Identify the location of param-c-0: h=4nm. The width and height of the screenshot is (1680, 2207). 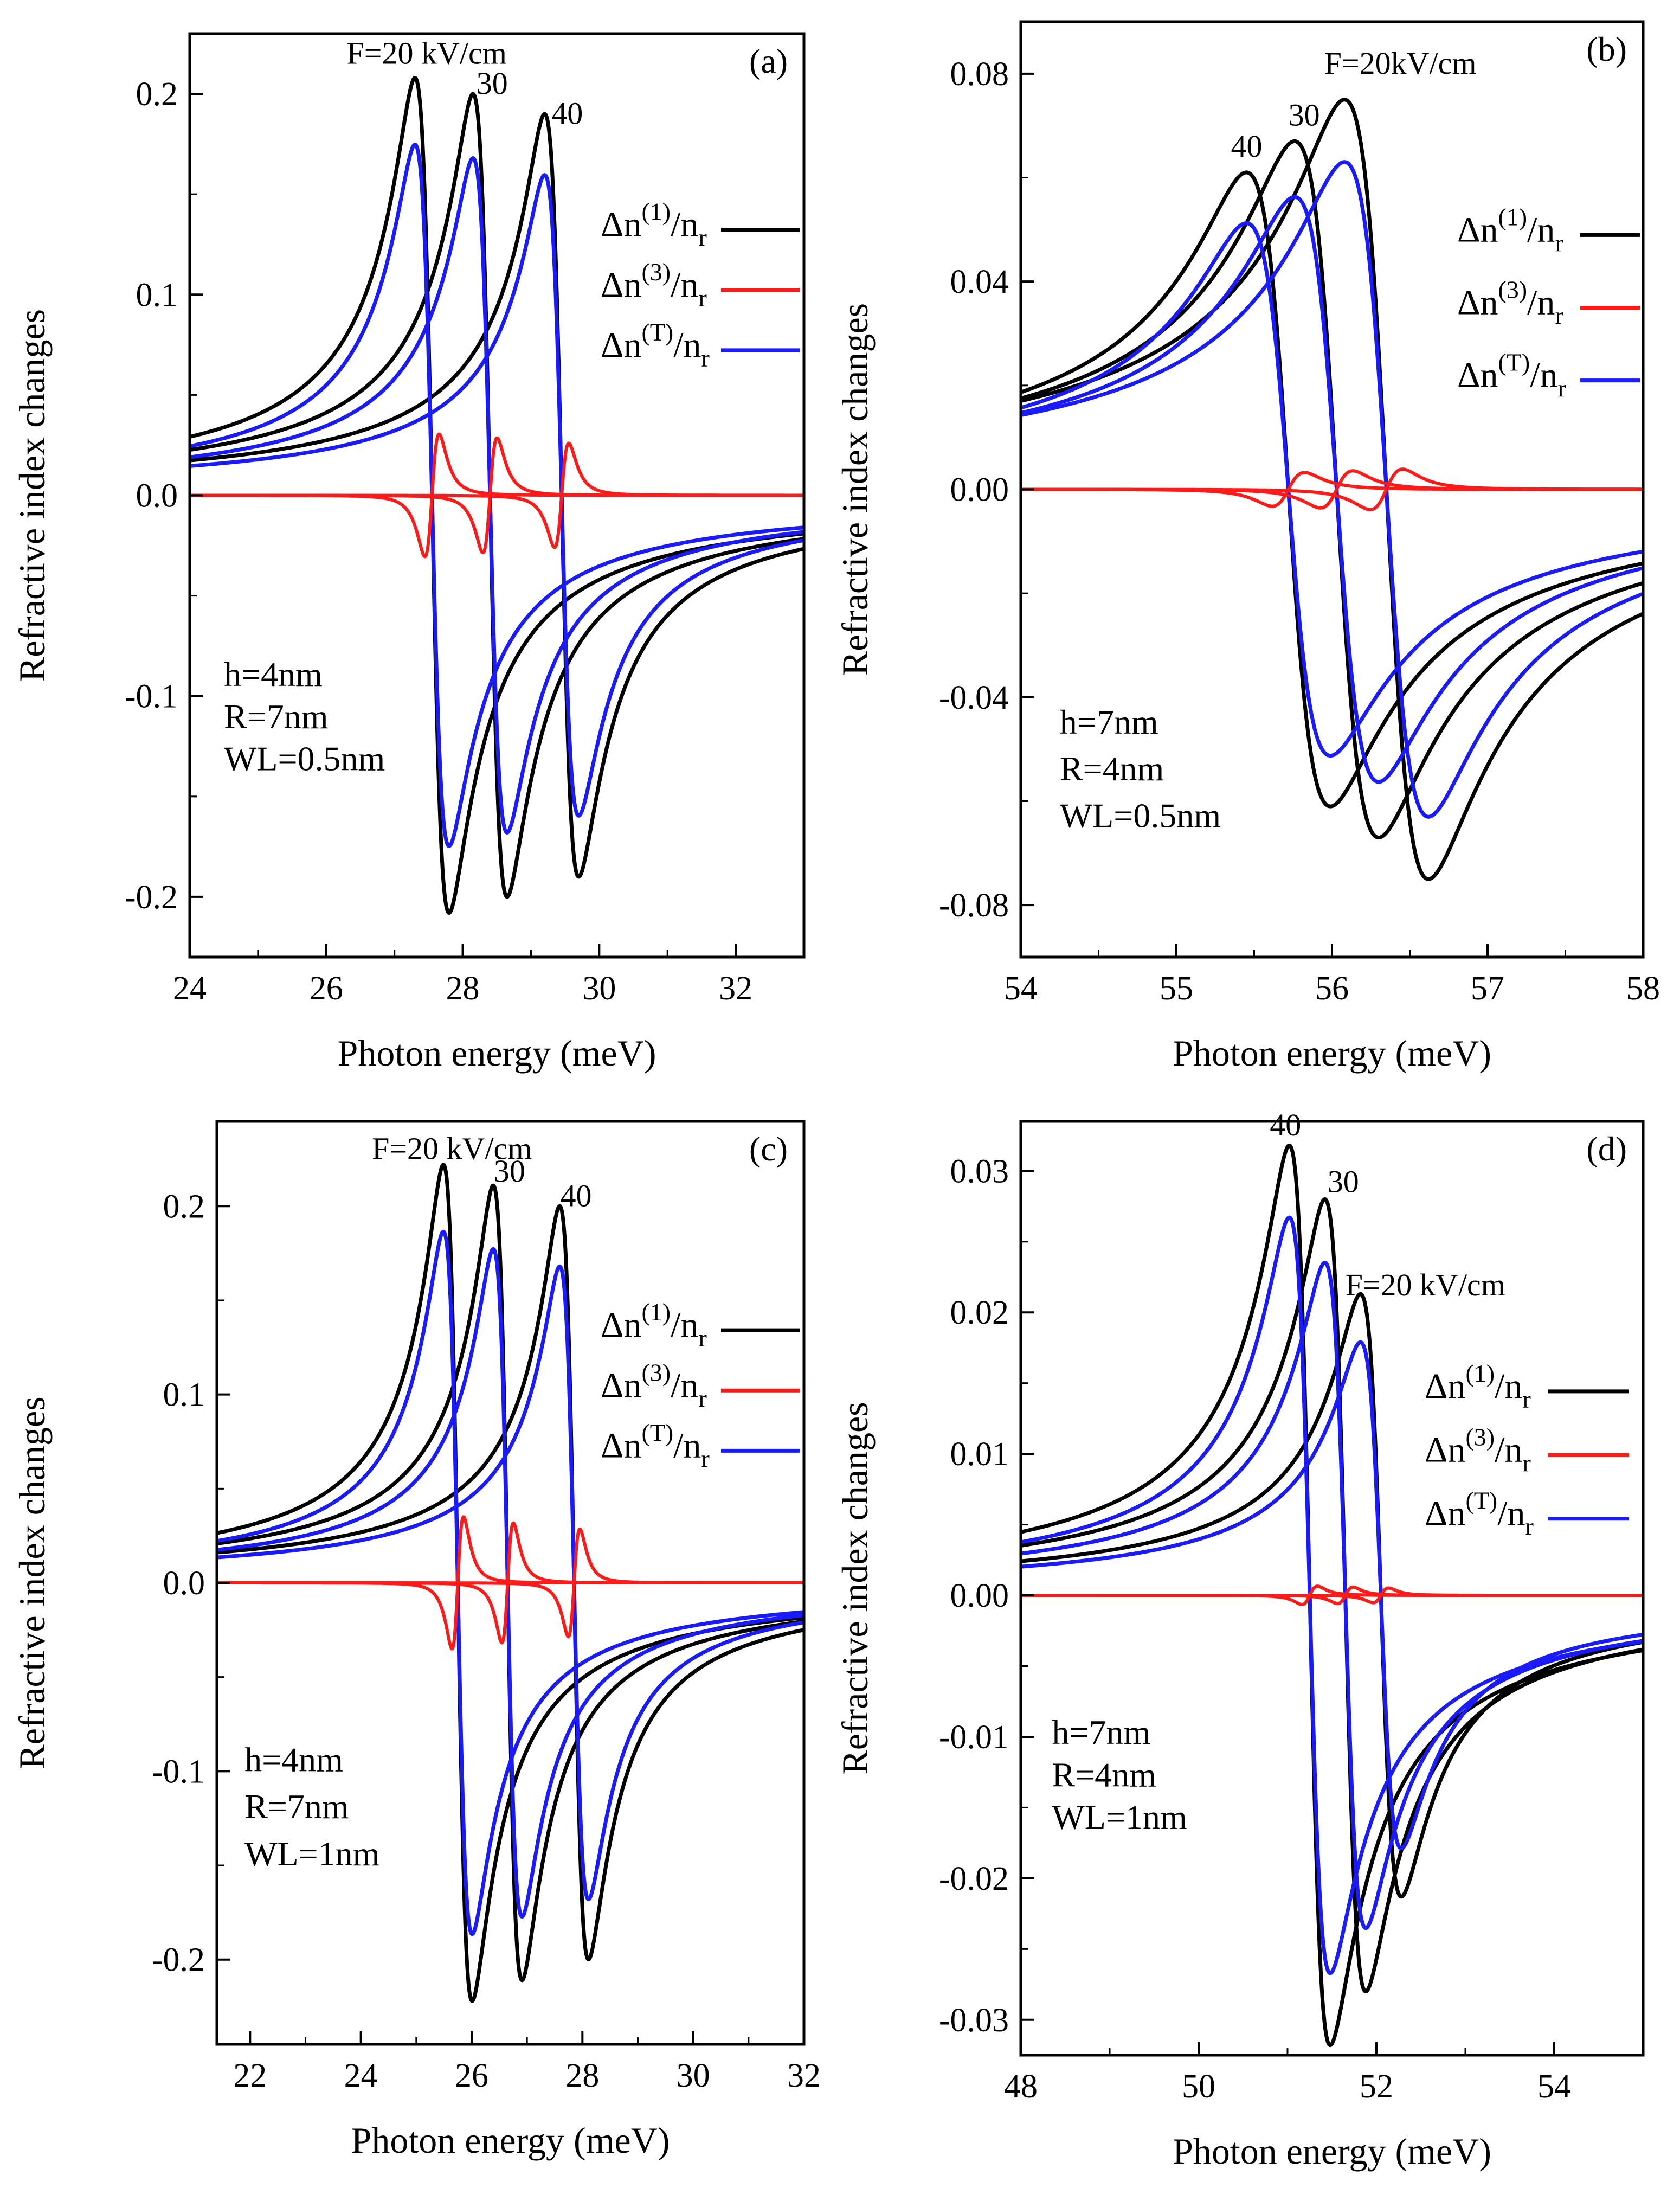
(293, 1759).